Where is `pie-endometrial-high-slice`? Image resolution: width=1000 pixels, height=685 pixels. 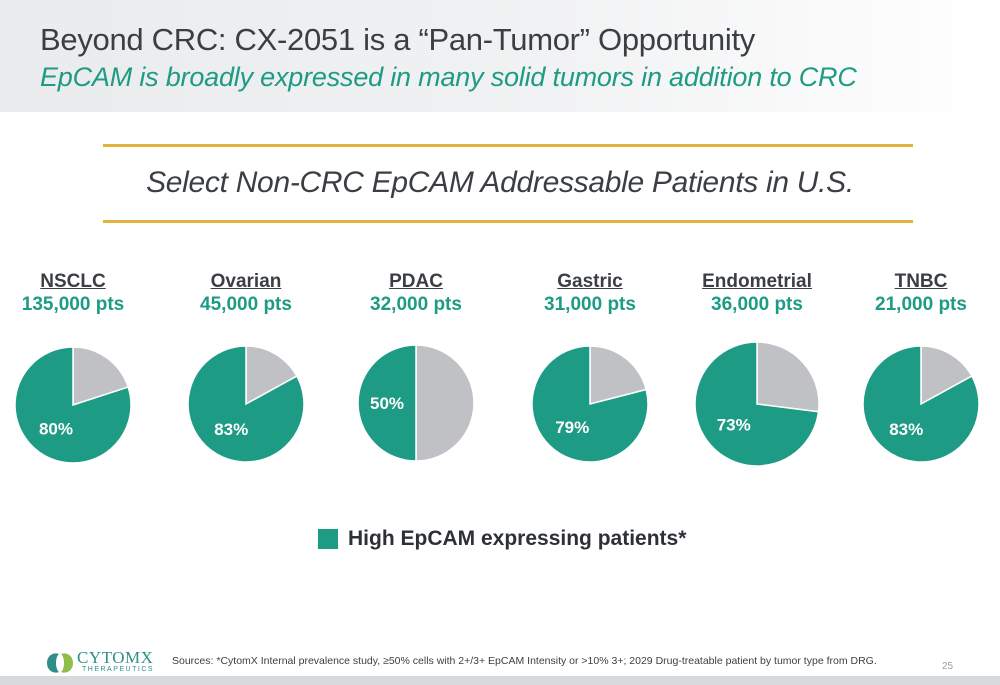 pie-endometrial-high-slice is located at coordinates (757, 404).